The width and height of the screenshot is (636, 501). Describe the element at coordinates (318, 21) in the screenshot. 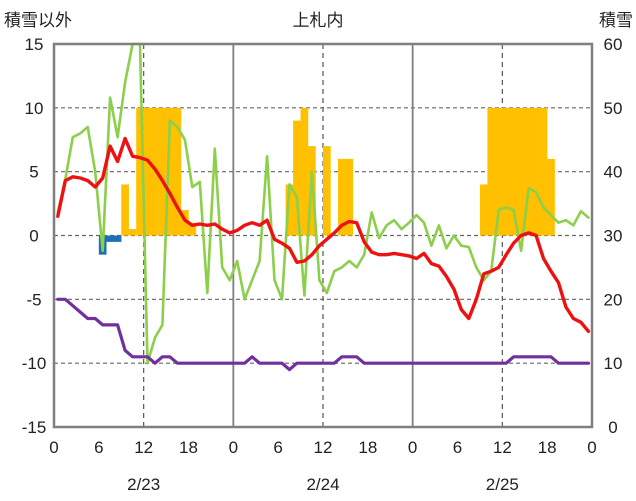

I see `chart-title: 上札内` at that location.